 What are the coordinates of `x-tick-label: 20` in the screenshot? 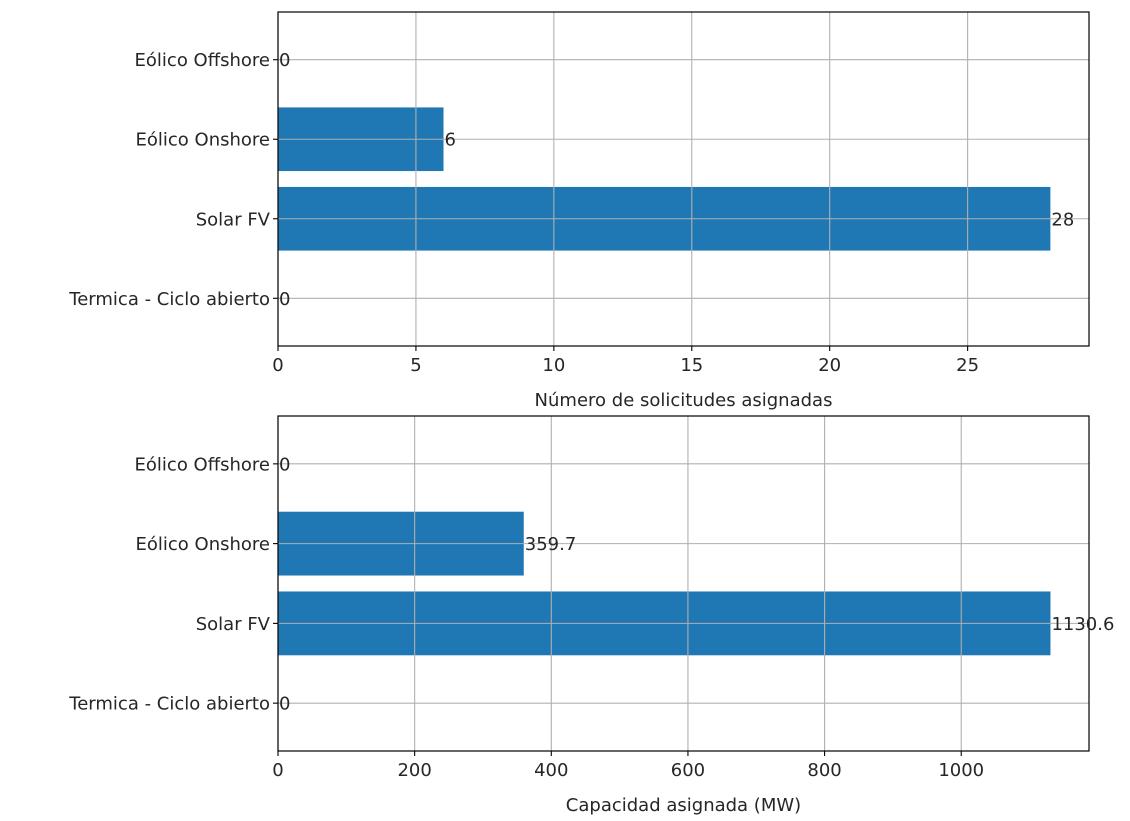 It's located at (829, 365).